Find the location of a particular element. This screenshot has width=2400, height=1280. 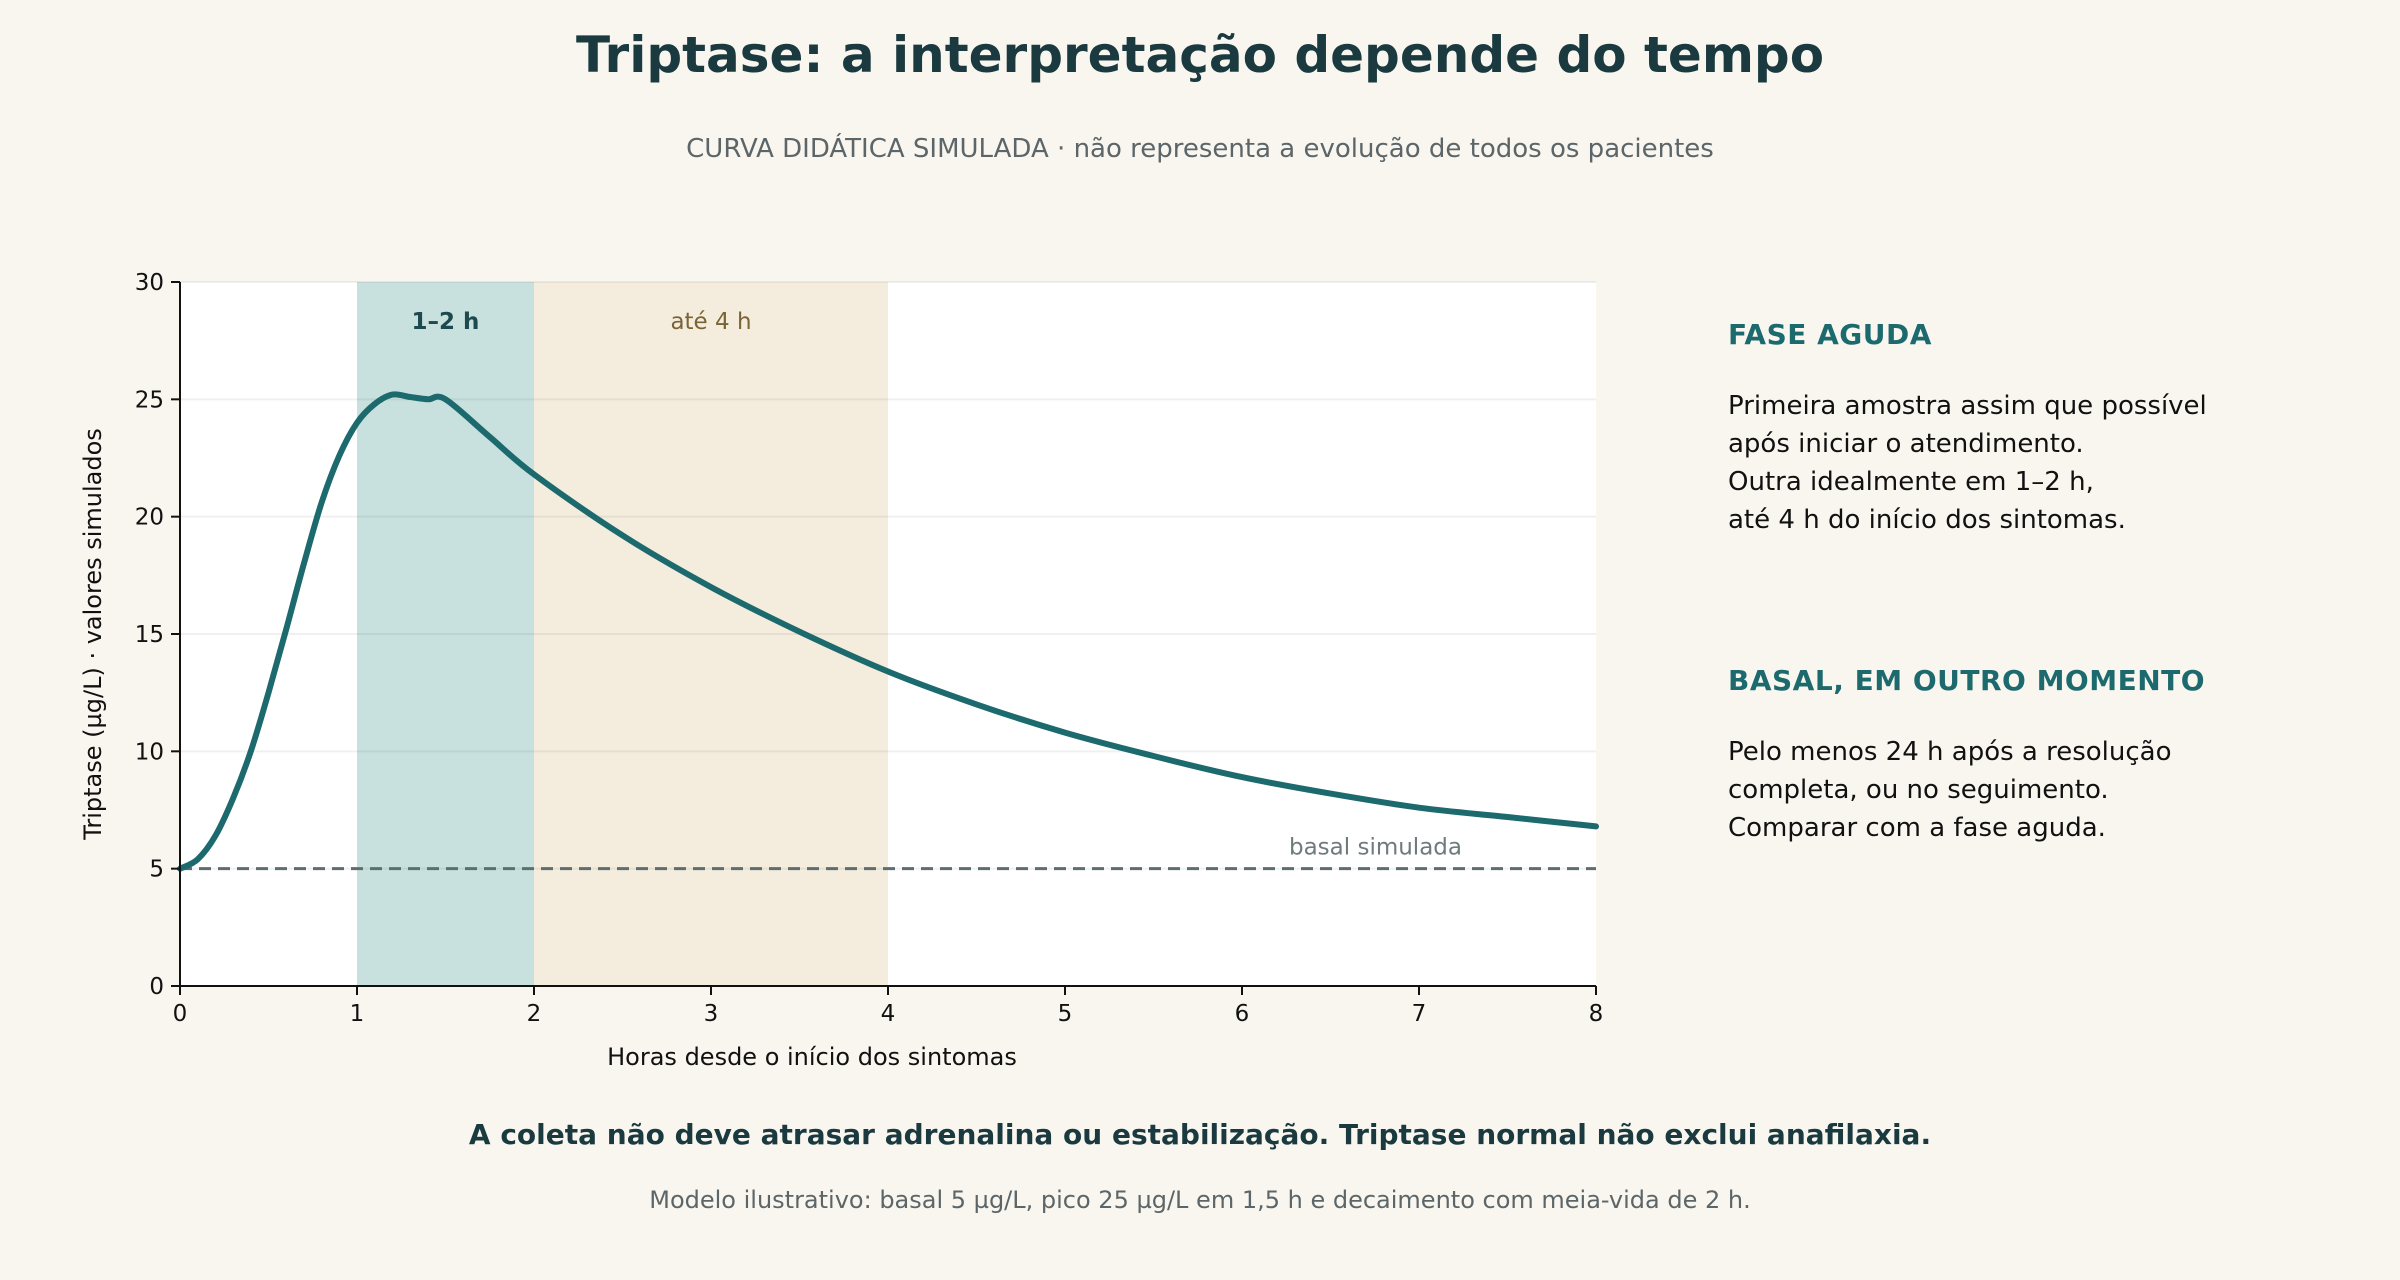

y-tick-label: 25 is located at coordinates (149, 400).